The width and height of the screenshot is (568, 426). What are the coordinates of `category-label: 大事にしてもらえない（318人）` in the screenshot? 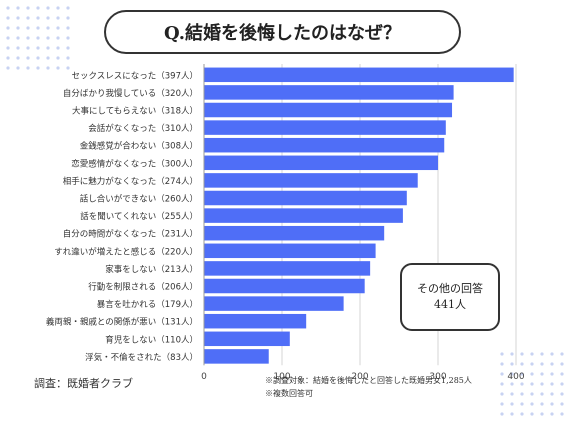 It's located at (135, 111).